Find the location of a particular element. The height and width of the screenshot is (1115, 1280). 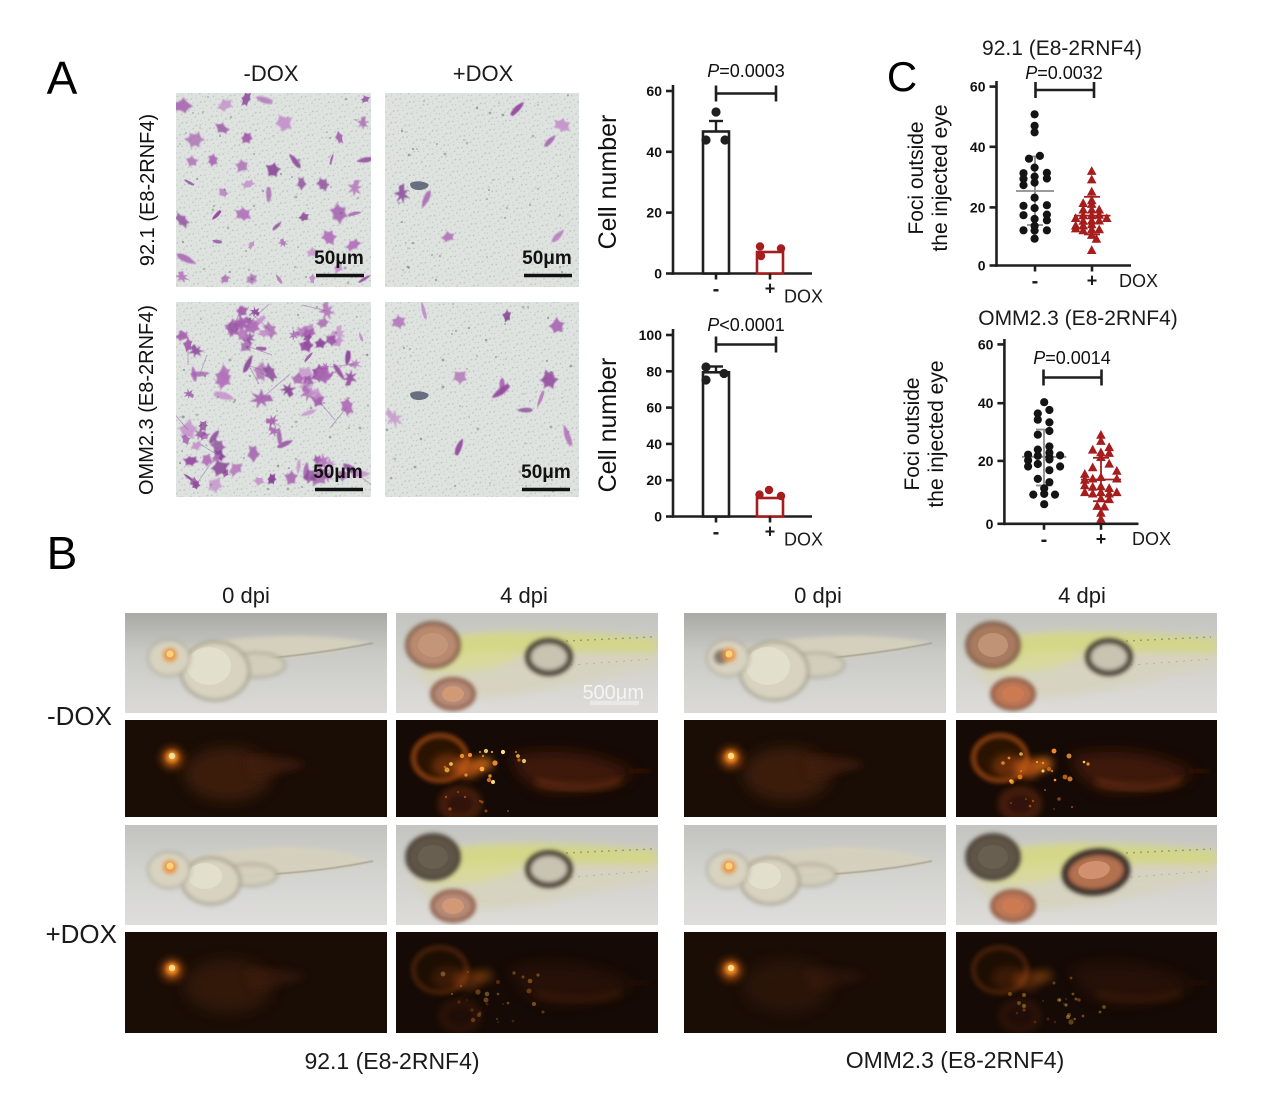

svg-text: 100 is located at coordinates (651, 335).